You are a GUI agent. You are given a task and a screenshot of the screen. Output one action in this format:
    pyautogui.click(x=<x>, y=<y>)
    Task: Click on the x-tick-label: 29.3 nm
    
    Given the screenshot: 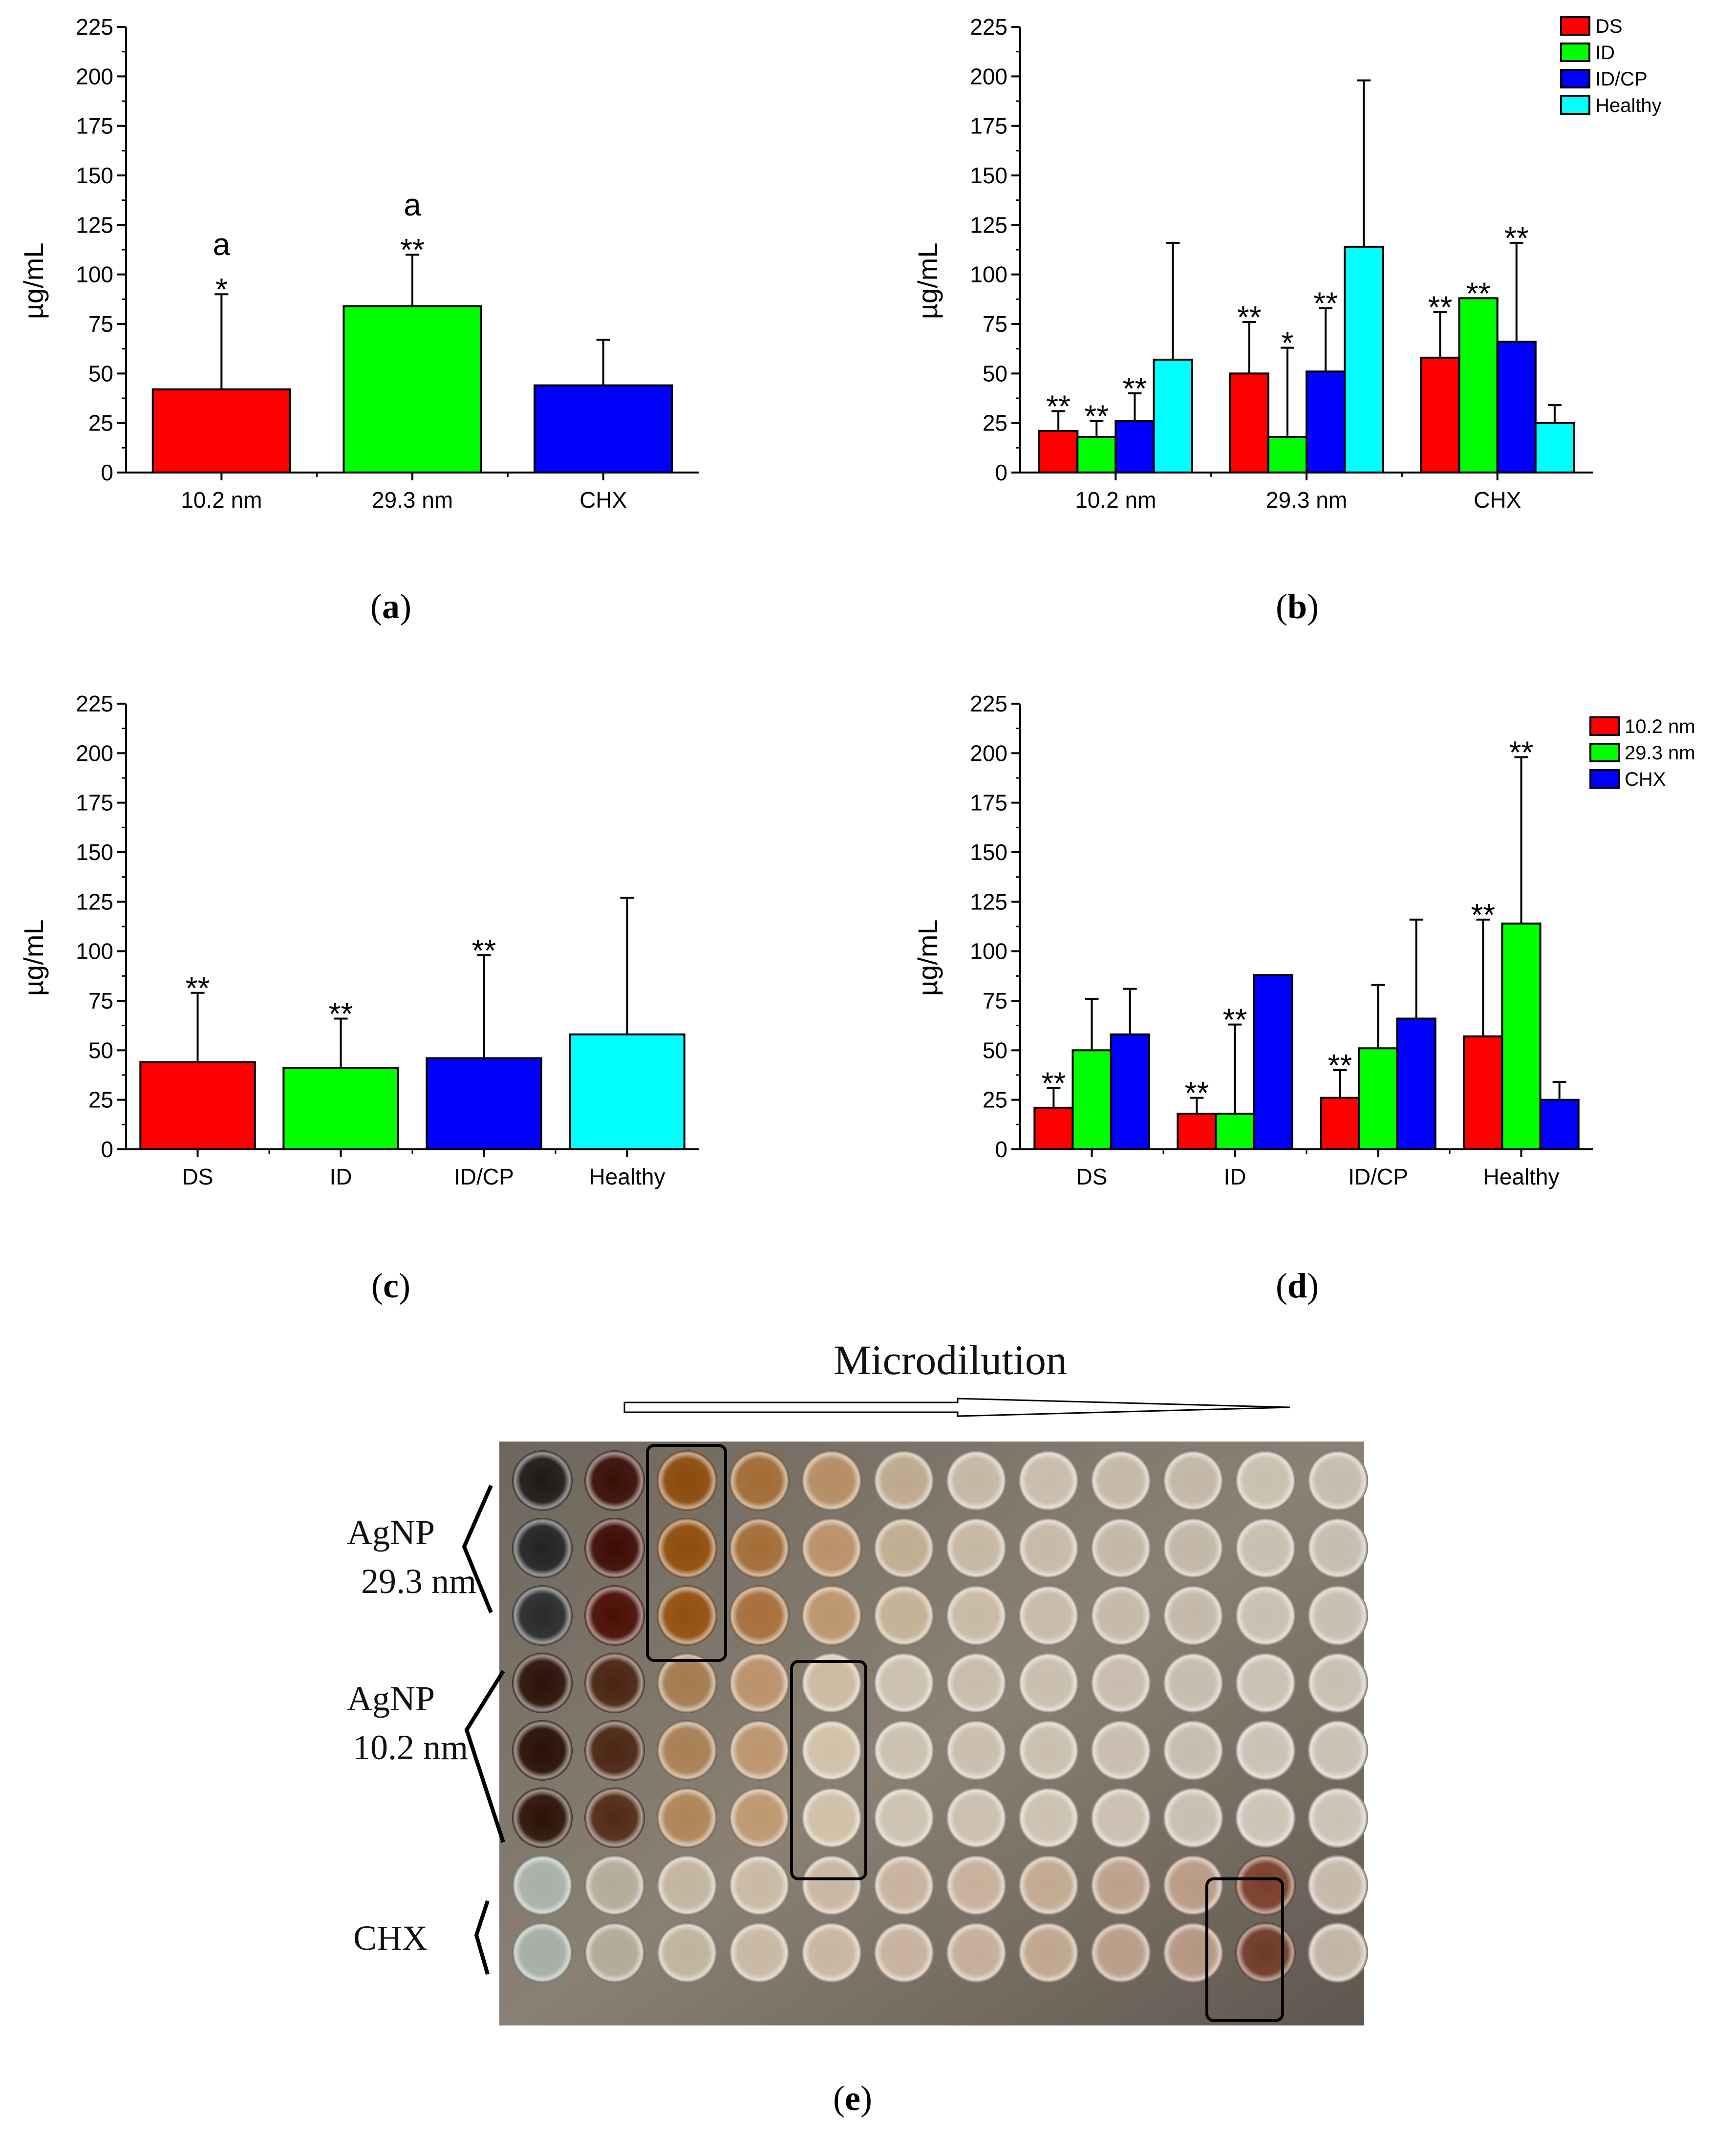 What is the action you would take?
    pyautogui.click(x=412, y=500)
    